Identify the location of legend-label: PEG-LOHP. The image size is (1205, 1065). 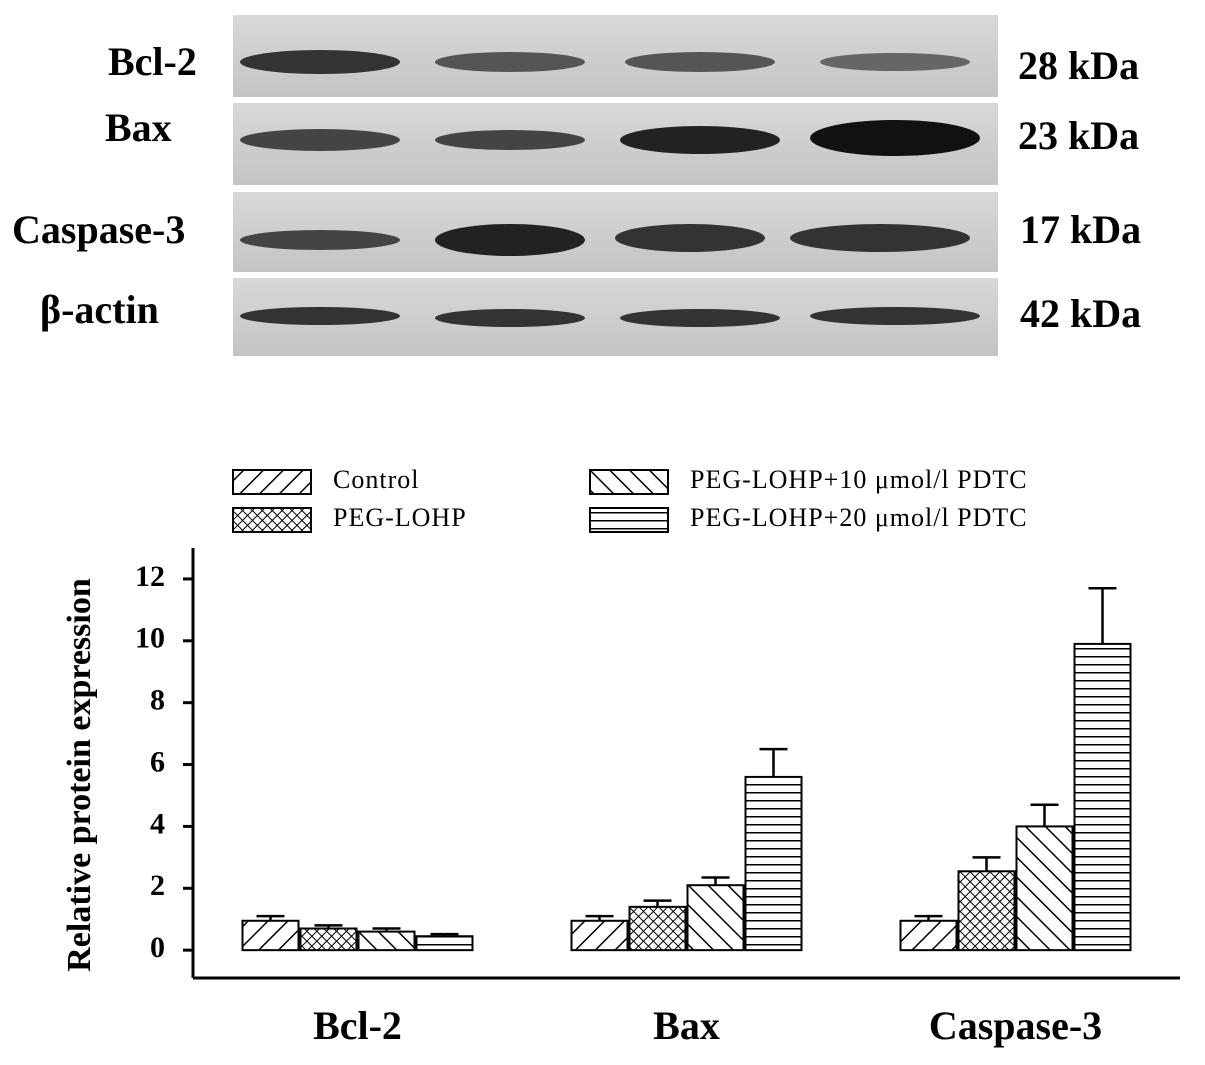
(400, 517).